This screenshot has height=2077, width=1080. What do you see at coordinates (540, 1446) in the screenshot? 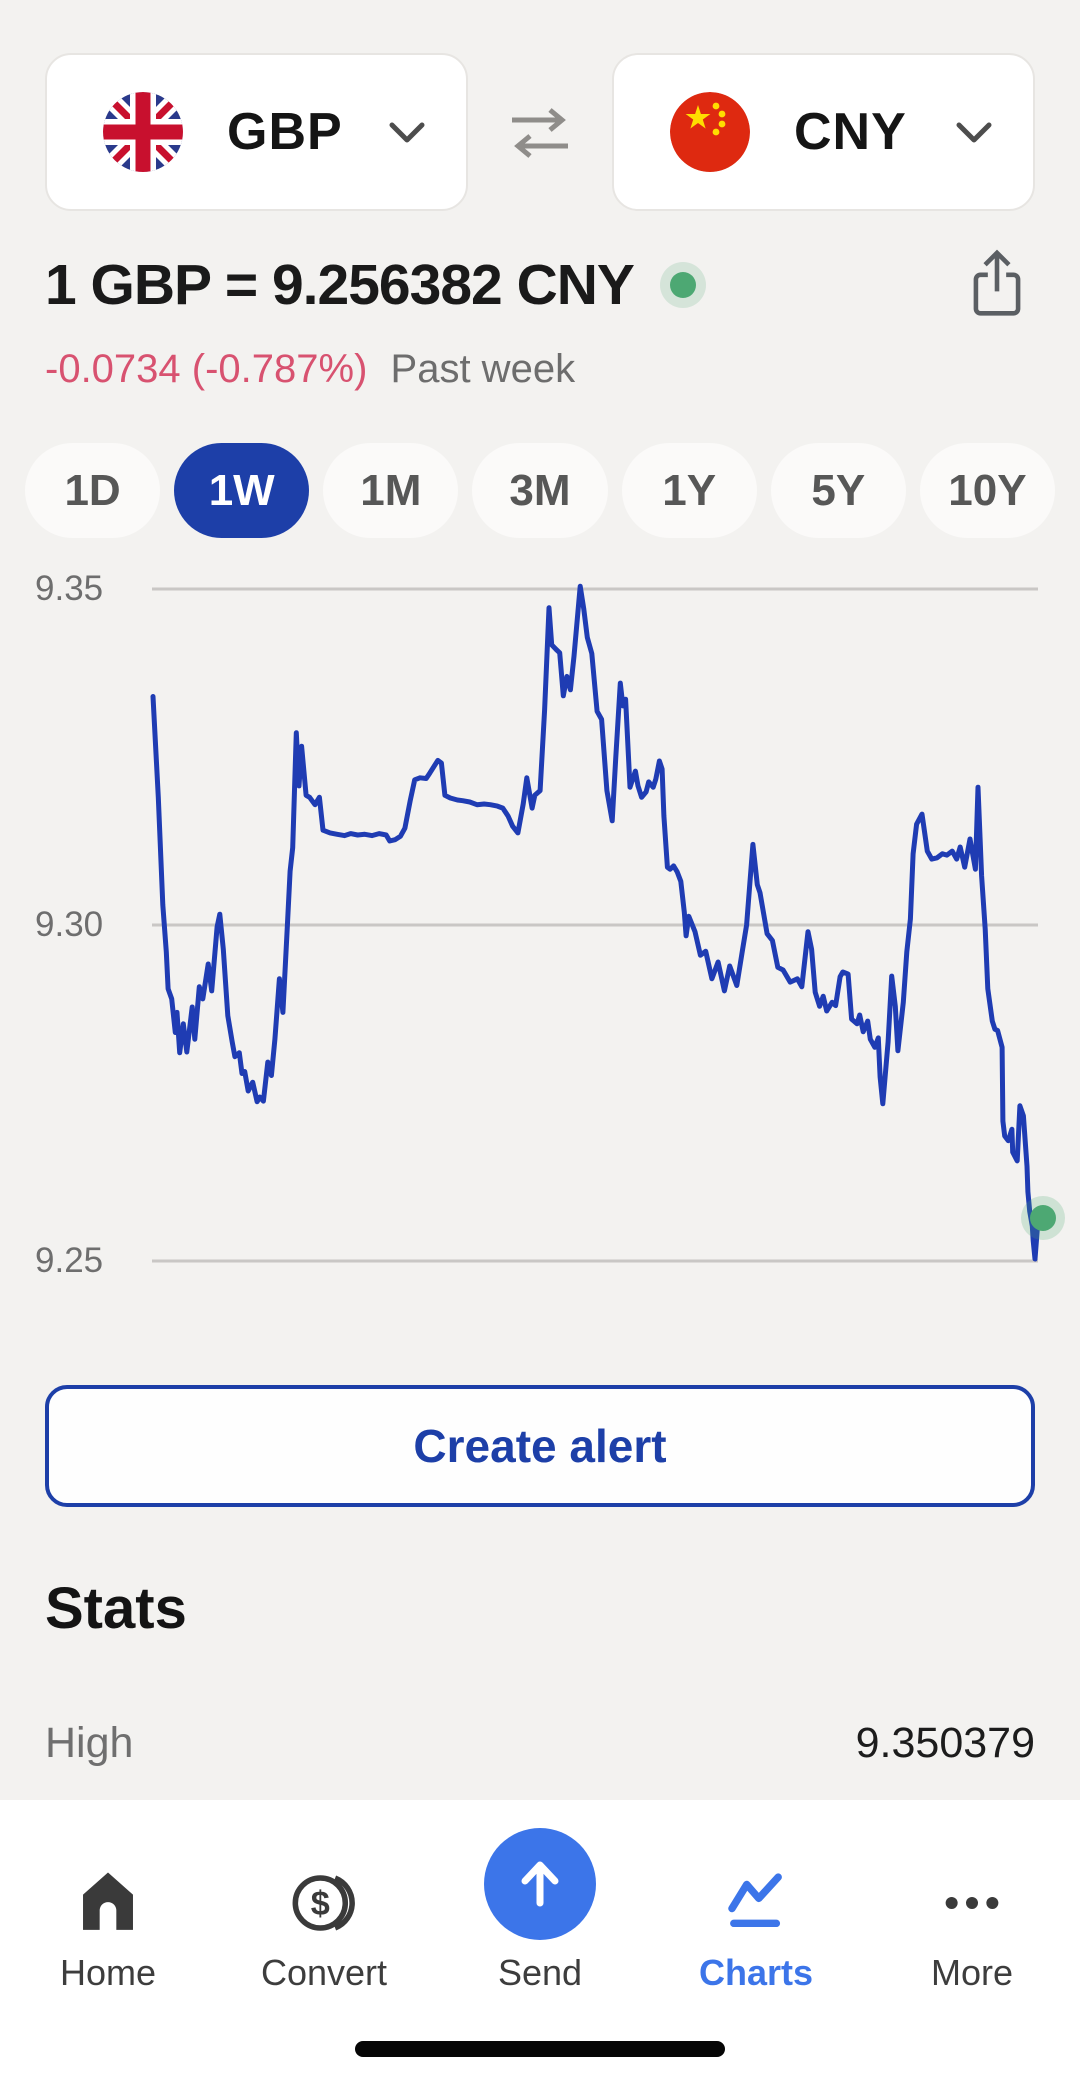
I see `create-alert-button: Create alert` at bounding box center [540, 1446].